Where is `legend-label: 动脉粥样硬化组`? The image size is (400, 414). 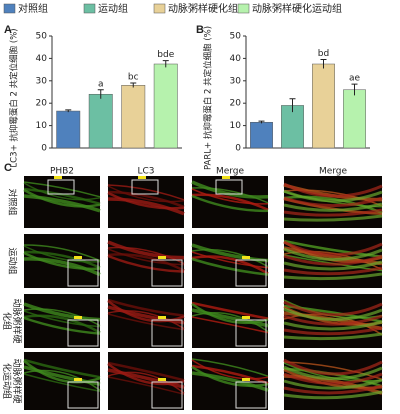 legend-label: 动脉粥样硬化组 is located at coordinates (203, 8).